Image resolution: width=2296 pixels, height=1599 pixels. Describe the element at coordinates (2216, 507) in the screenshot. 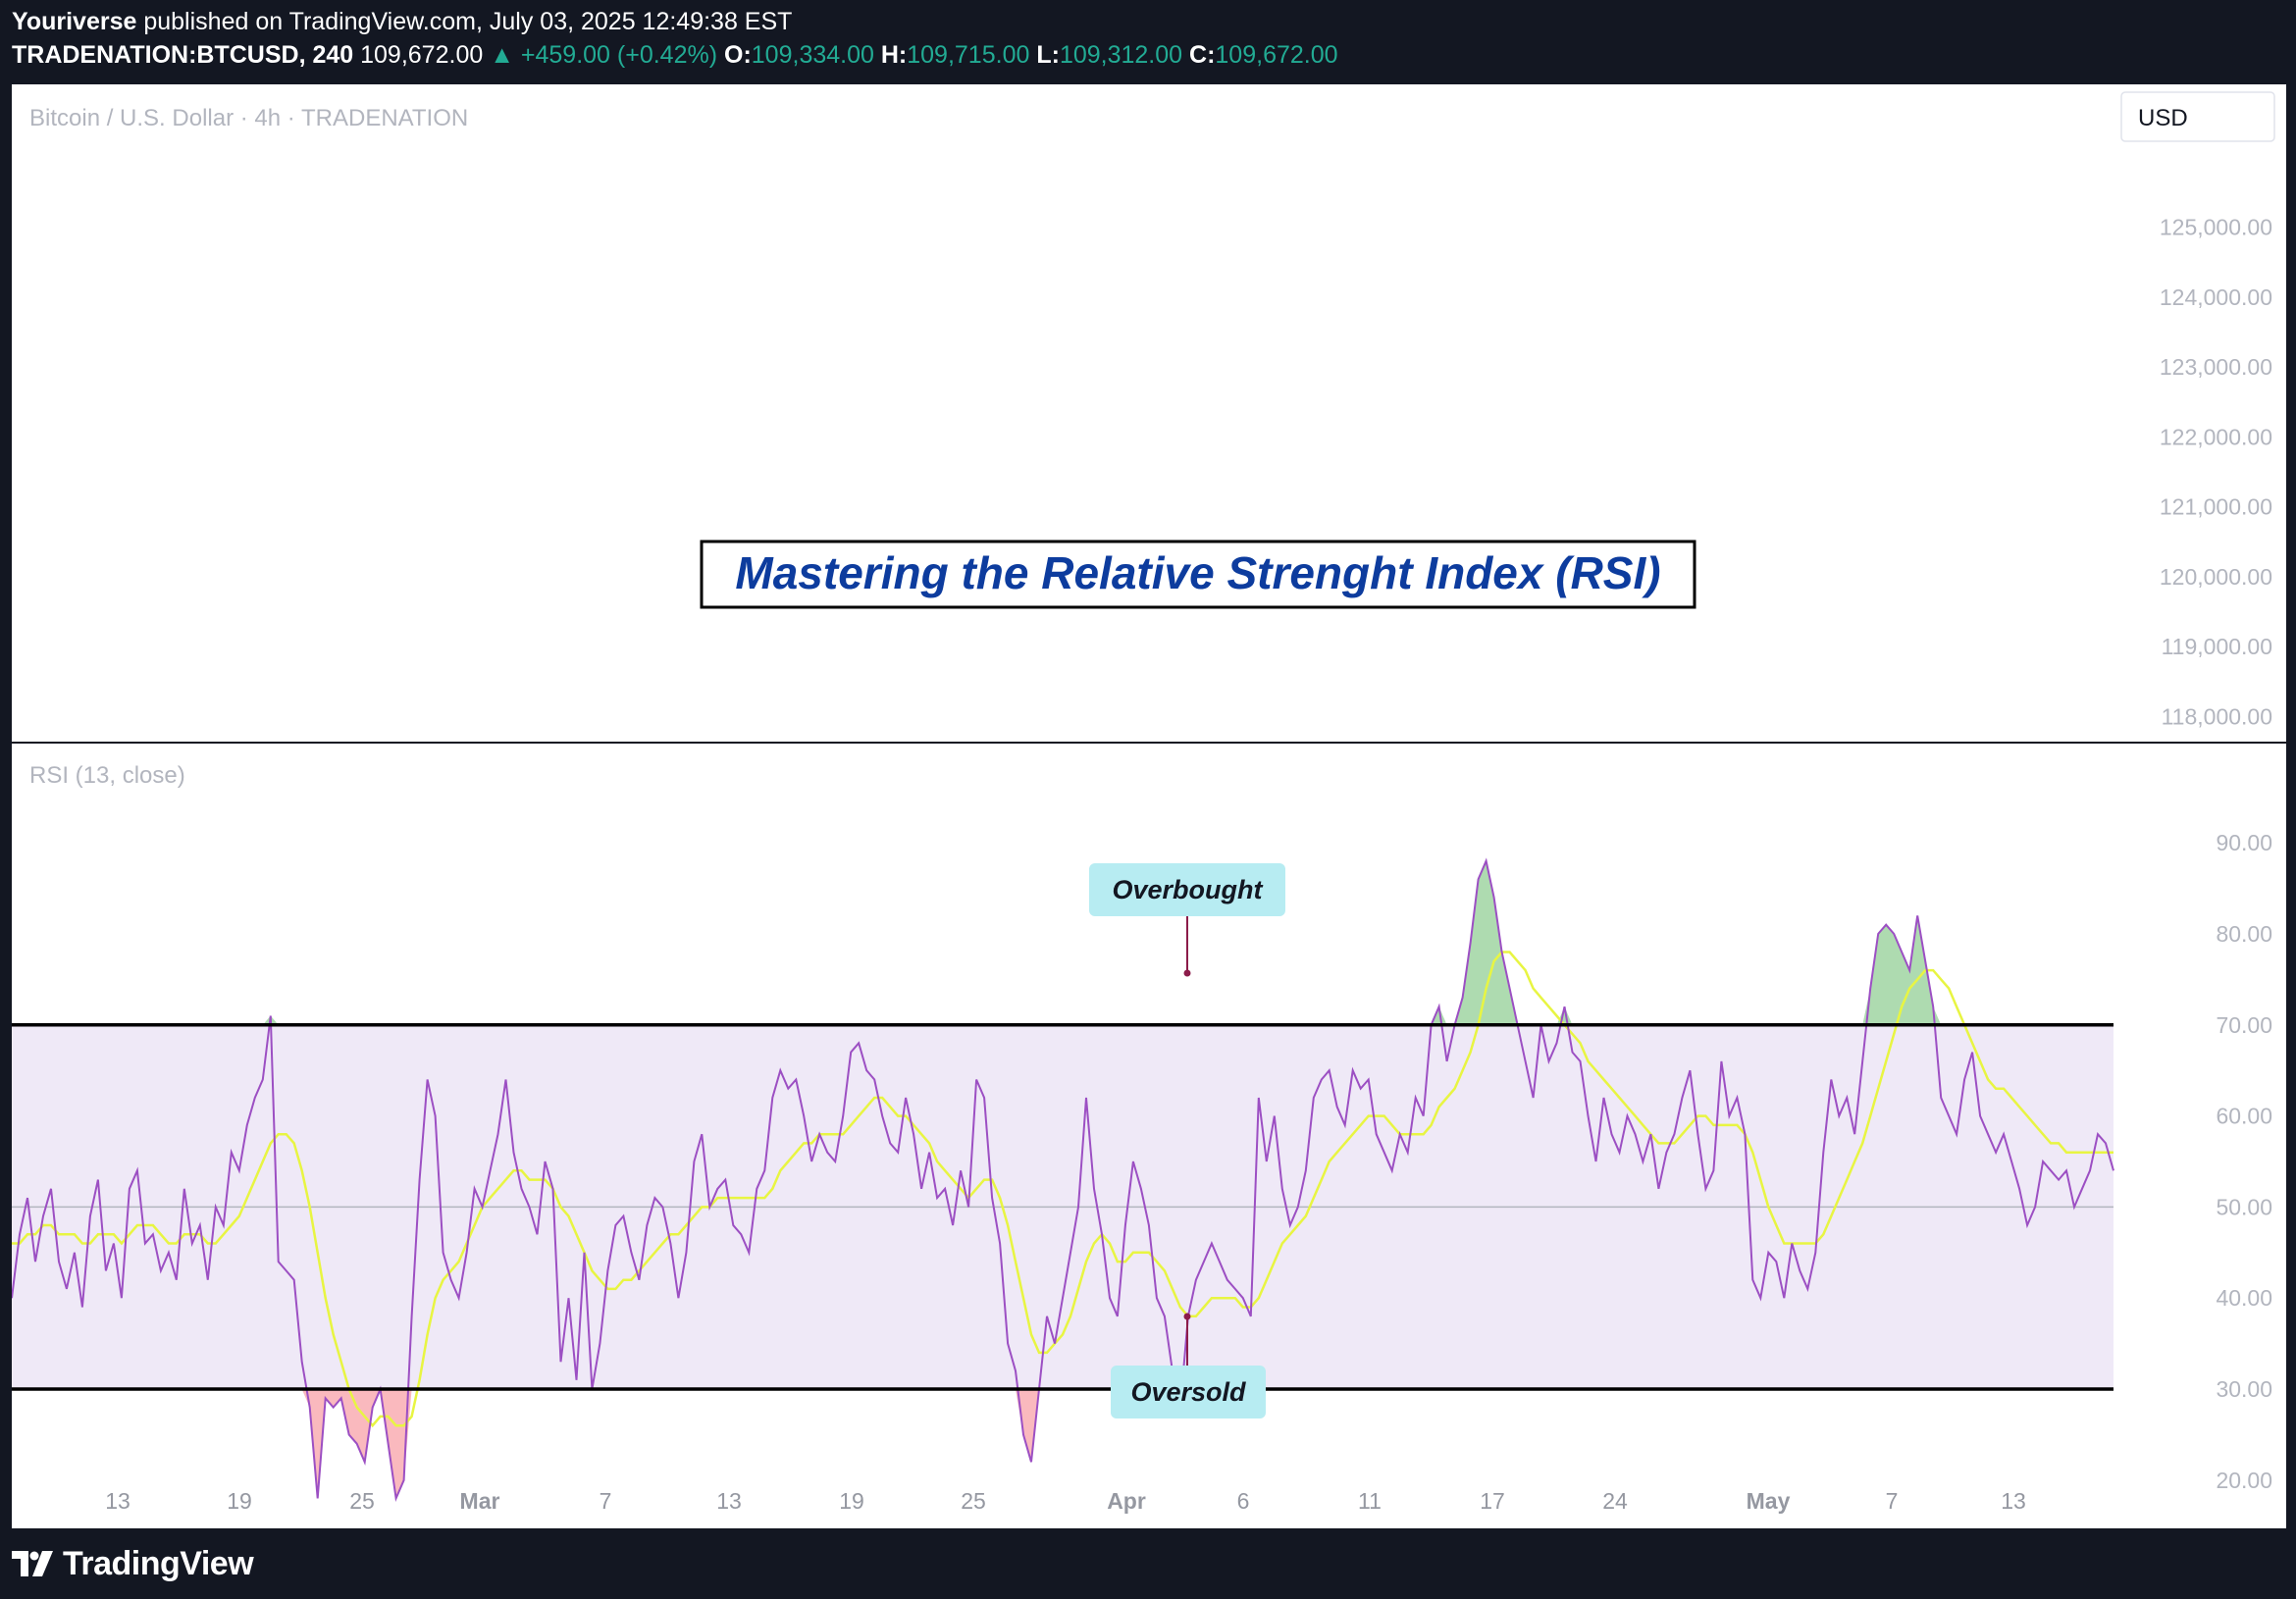

I see `price-tick-label: 121,000.00` at that location.